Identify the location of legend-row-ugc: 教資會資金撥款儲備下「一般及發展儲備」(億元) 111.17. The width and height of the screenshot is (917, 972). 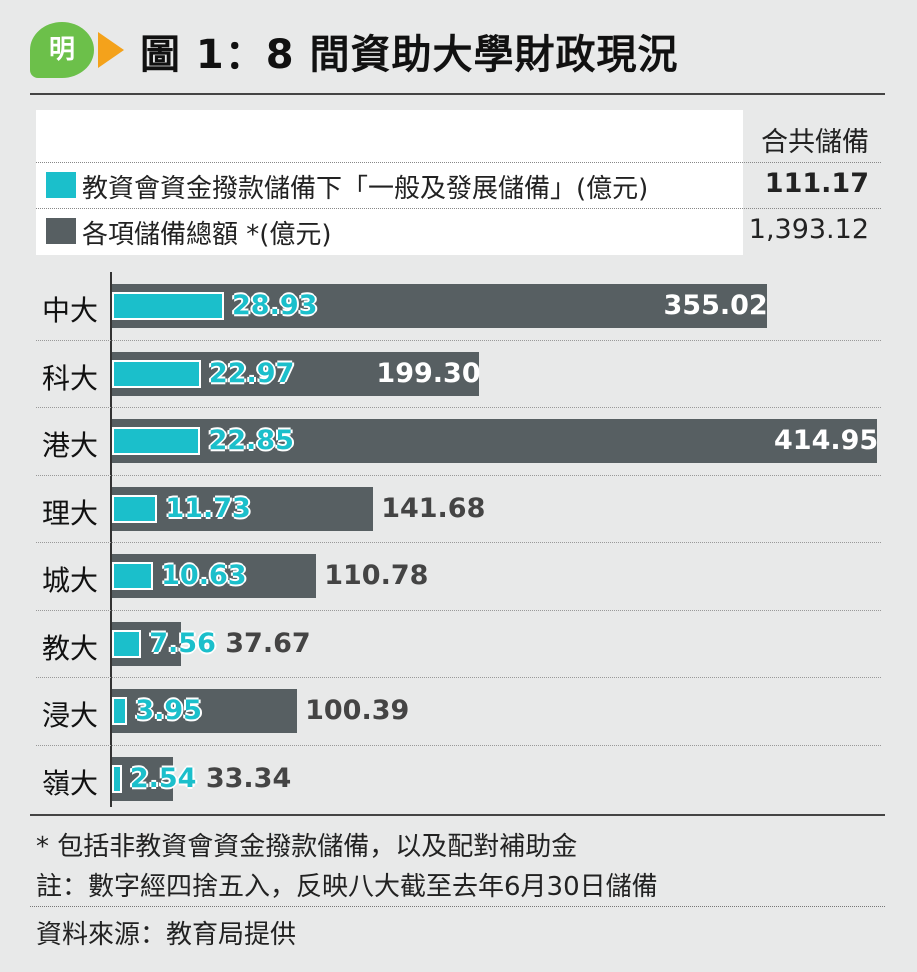
(458, 185).